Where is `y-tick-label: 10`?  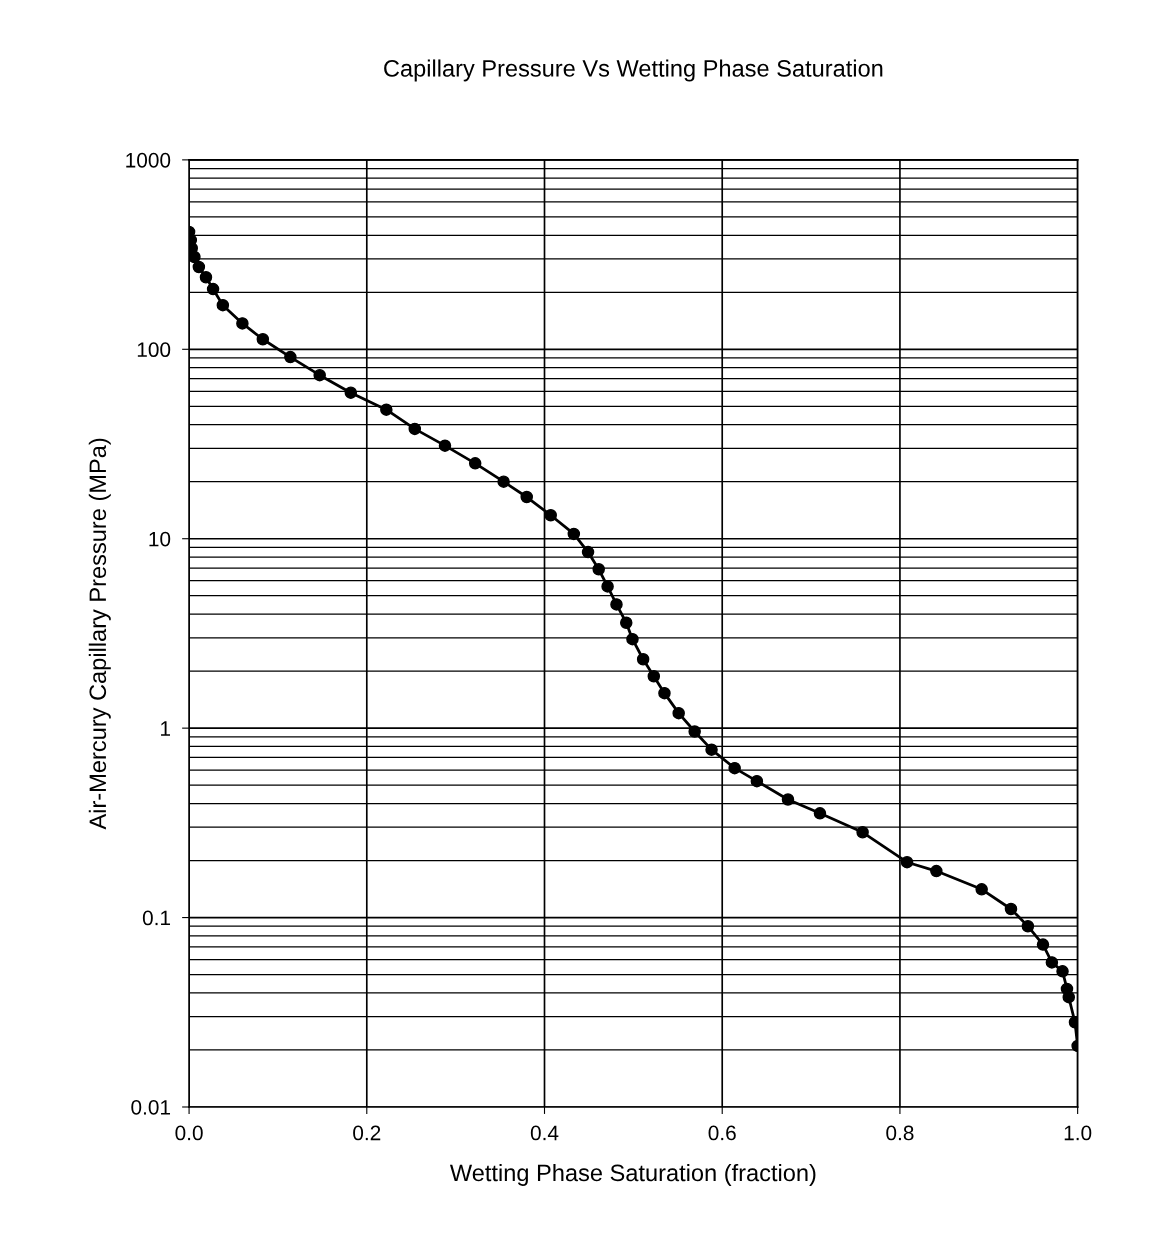
y-tick-label: 10 is located at coordinates (160, 539).